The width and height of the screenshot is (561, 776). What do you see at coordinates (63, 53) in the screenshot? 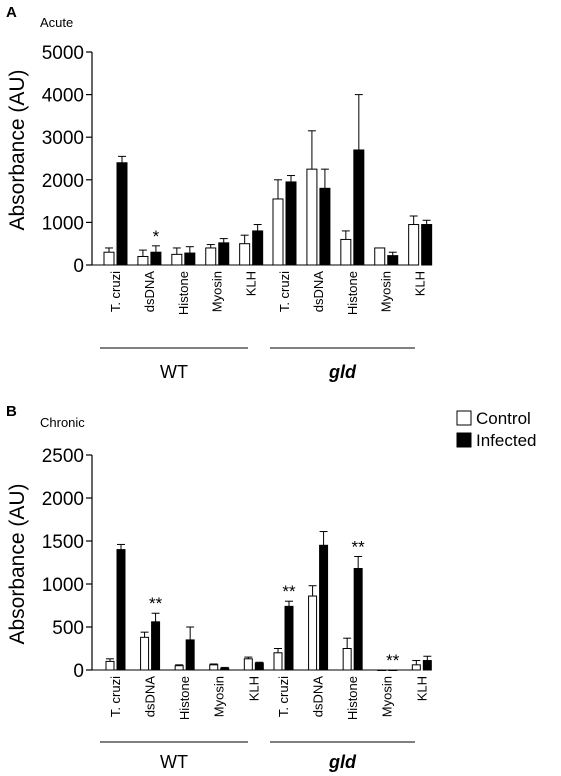
I see `acute-y-tick-label: 5000` at bounding box center [63, 53].